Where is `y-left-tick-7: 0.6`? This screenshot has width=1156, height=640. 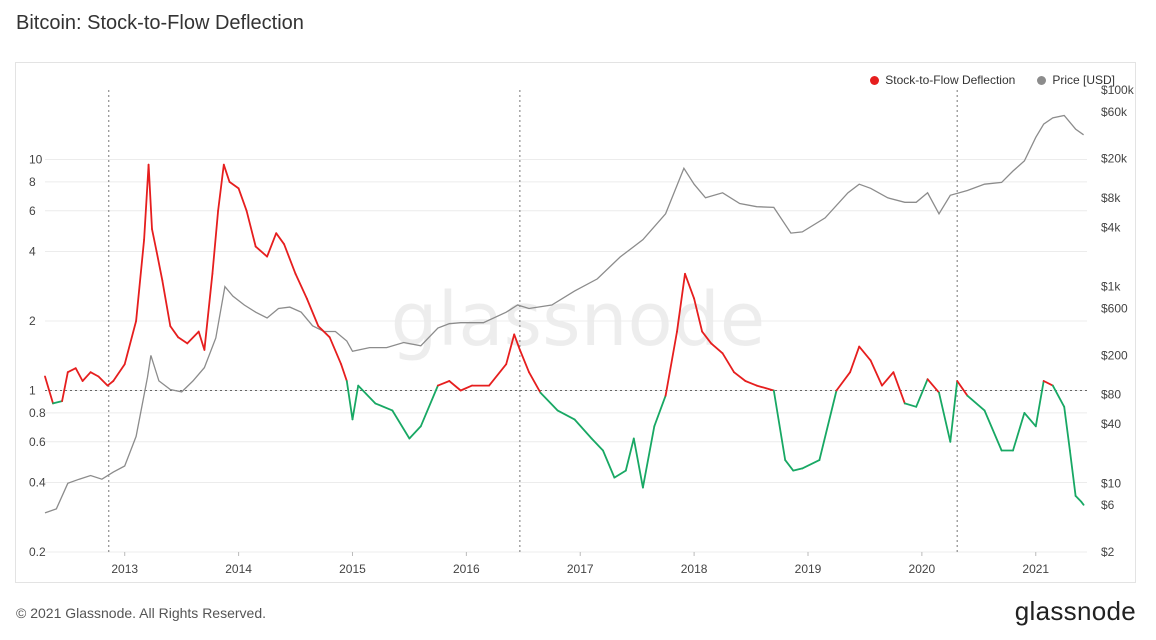
y-left-tick-7: 0.6 is located at coordinates (37, 442).